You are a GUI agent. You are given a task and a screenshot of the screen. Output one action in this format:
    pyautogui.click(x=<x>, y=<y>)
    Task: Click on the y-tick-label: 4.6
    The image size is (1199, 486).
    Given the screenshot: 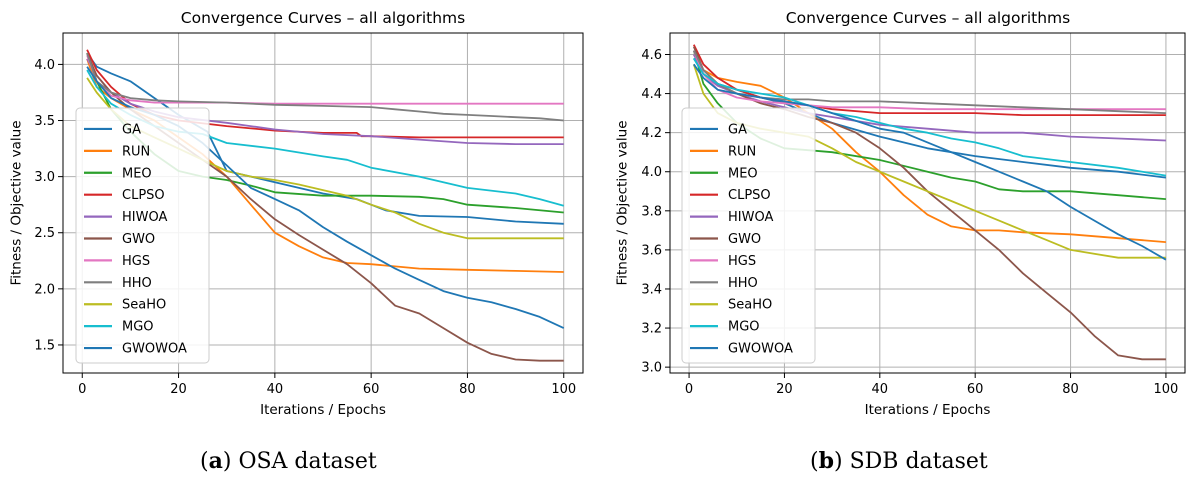 What is the action you would take?
    pyautogui.click(x=651, y=55)
    